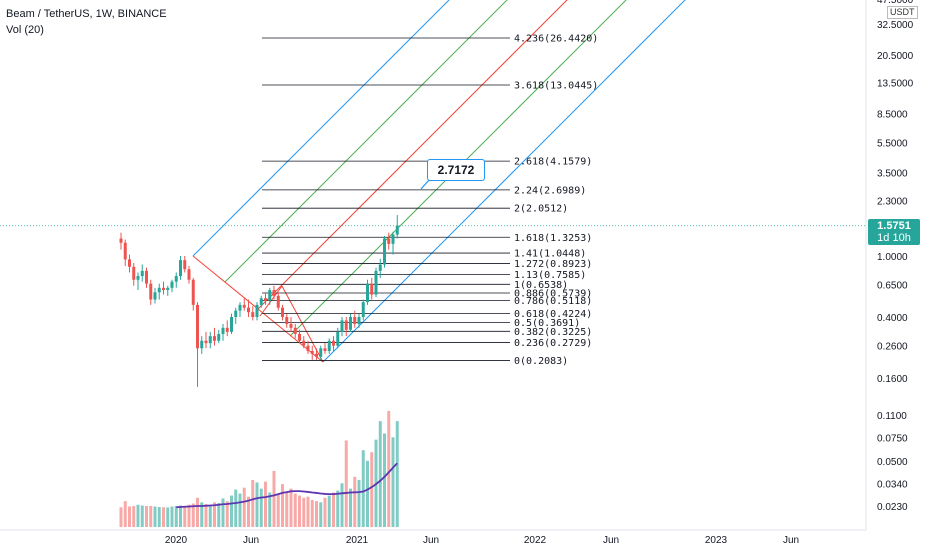 This screenshot has height=550, width=932. Describe the element at coordinates (541, 285) in the screenshot. I see `fib-level-label: 1(0.6538)` at that location.